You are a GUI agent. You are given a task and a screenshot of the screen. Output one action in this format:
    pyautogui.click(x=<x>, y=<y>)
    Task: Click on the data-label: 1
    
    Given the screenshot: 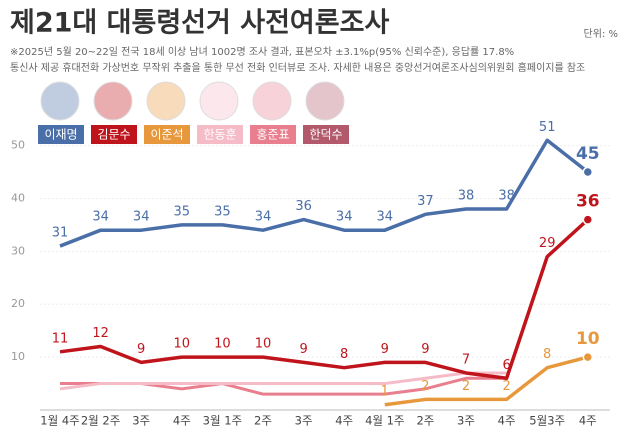 What is the action you would take?
    pyautogui.click(x=385, y=391)
    